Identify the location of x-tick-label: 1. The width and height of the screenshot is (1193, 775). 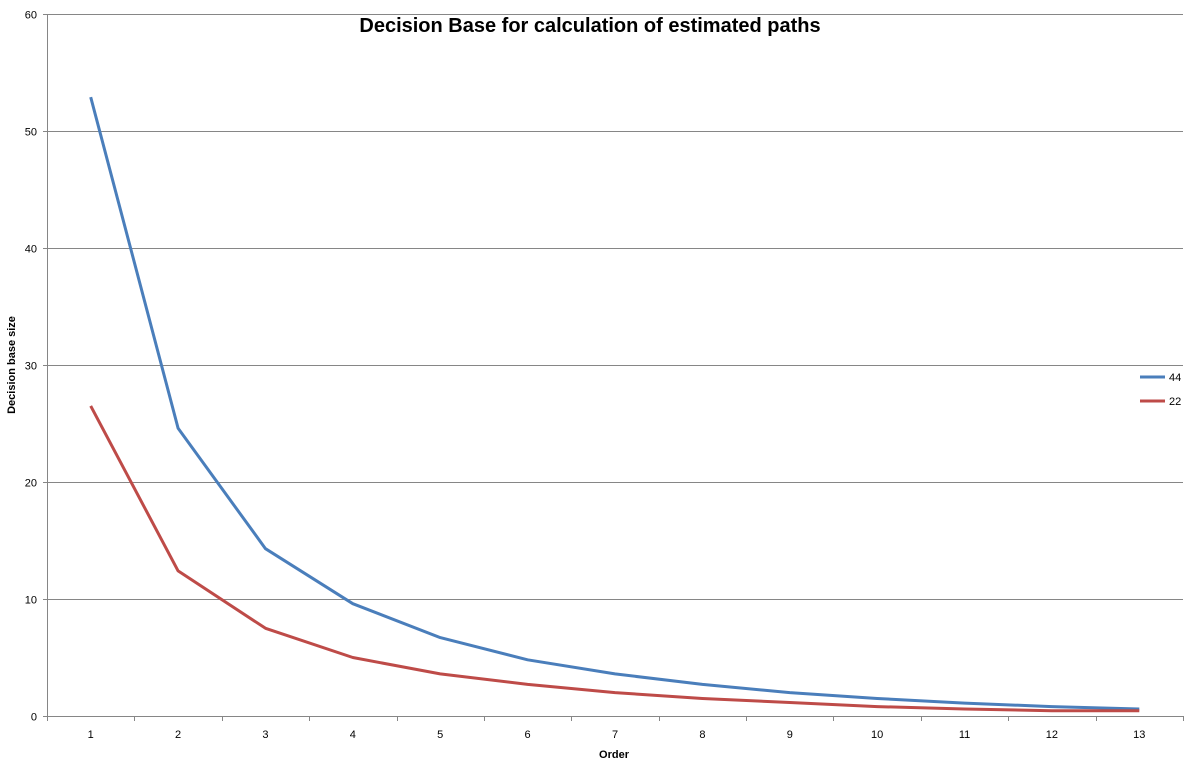
(91, 735).